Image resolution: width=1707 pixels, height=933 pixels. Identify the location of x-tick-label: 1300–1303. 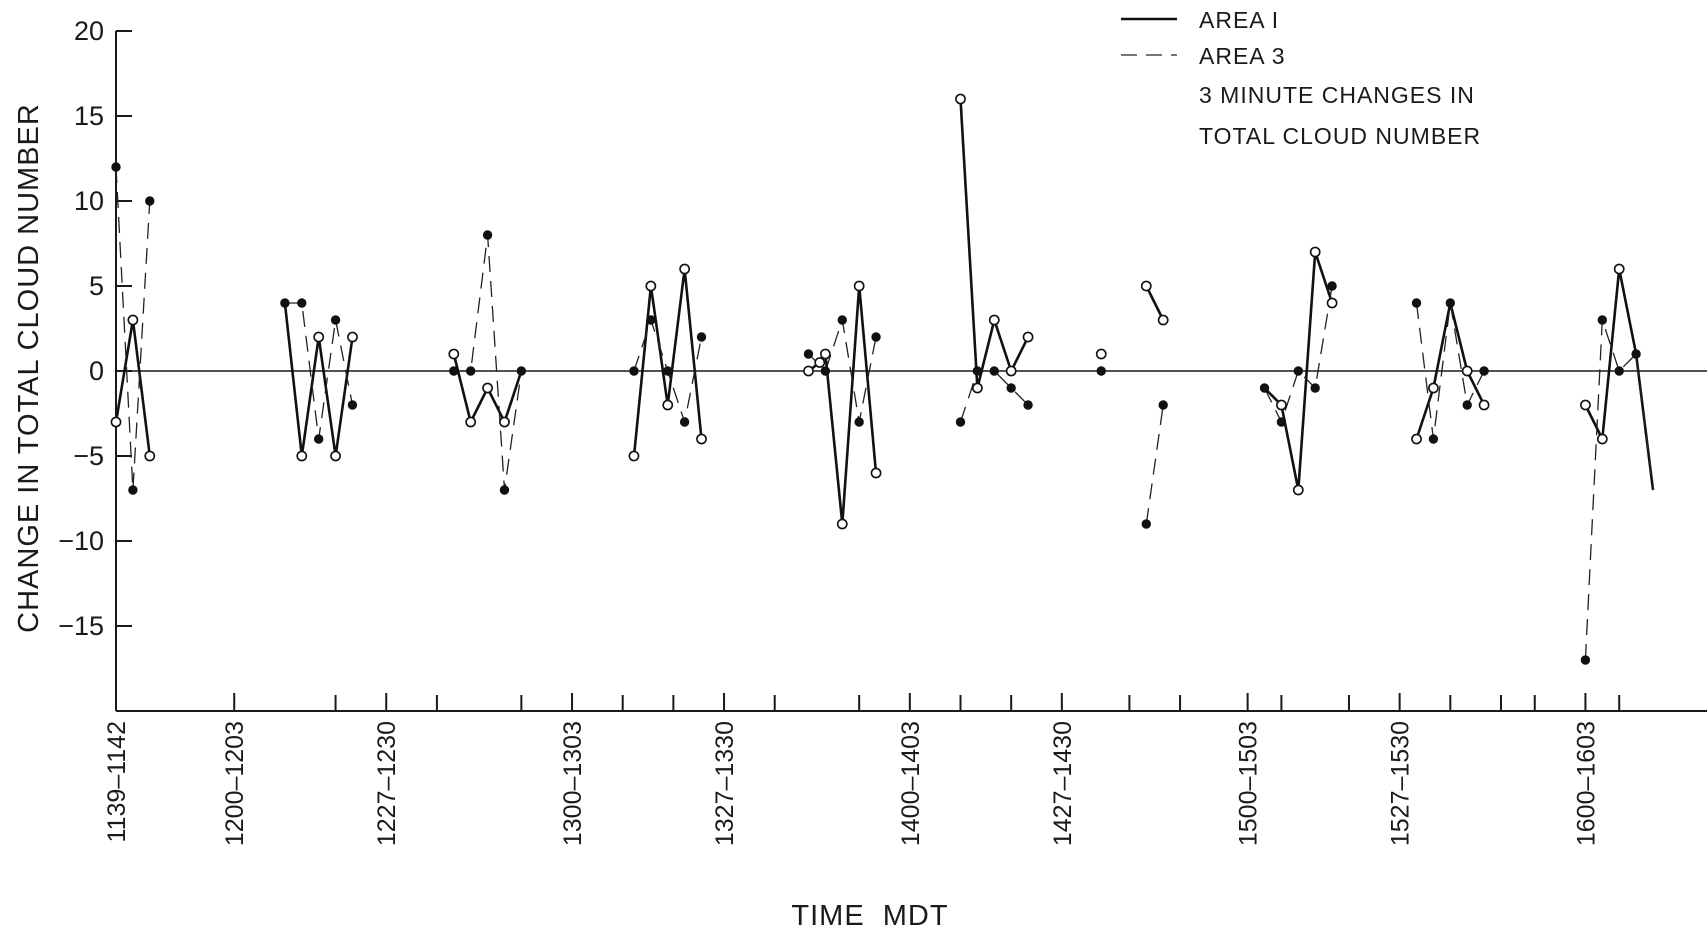
(573, 783).